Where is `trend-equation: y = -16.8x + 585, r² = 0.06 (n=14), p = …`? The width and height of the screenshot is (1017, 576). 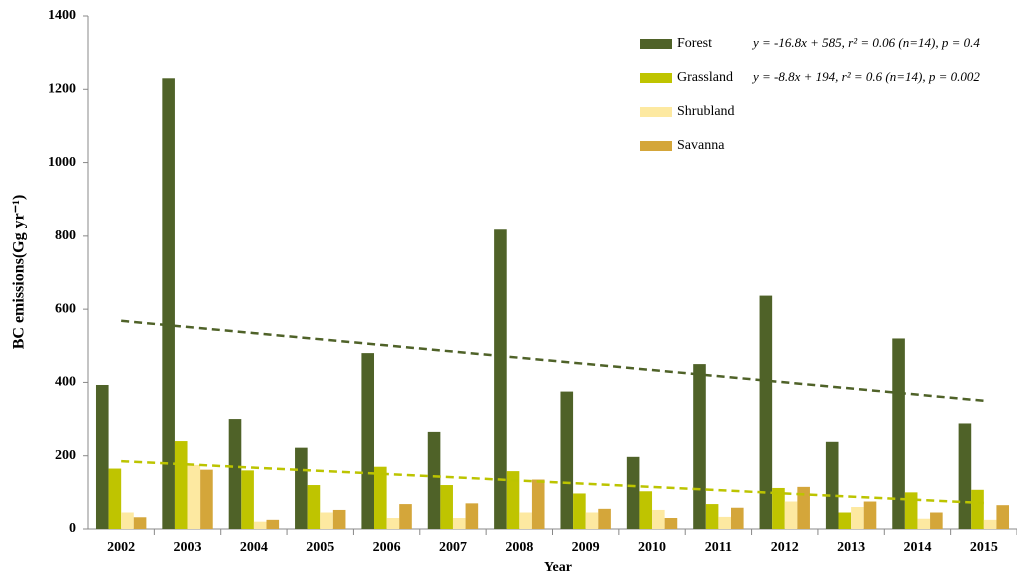 trend-equation: y = -16.8x + 585, r² = 0.06 (n=14), p = … is located at coordinates (865, 42).